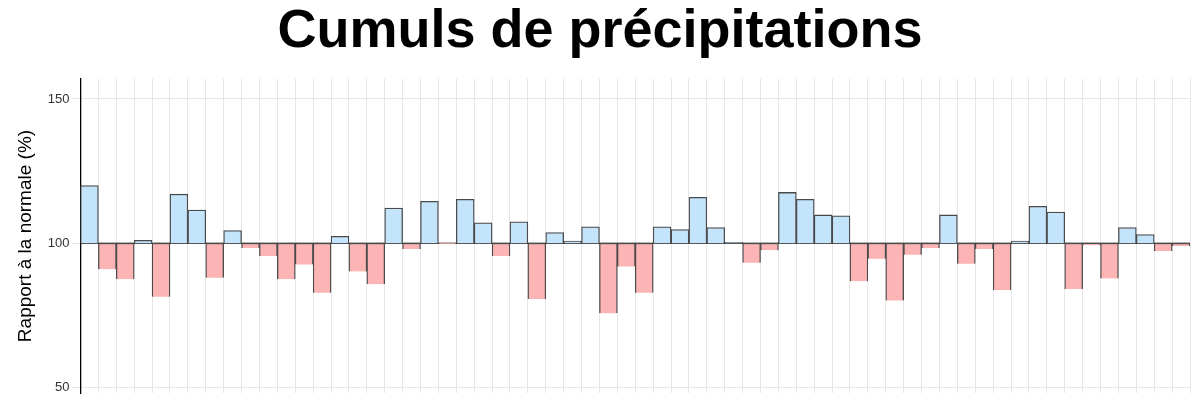 The width and height of the screenshot is (1191, 404). Describe the element at coordinates (62, 387) in the screenshot. I see `y-tick-label: 50` at that location.